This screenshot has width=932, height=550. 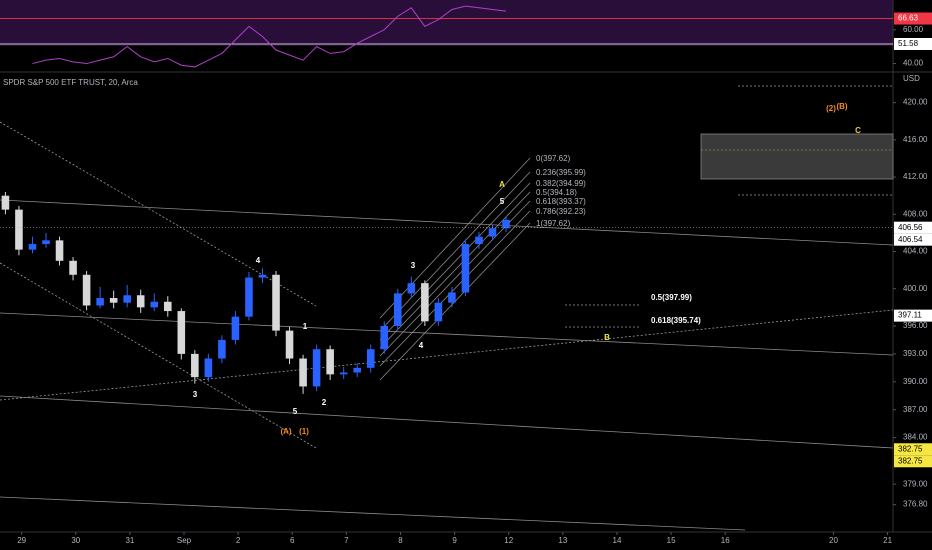 I want to click on rsi-tag-label: 66.63, so click(x=908, y=18).